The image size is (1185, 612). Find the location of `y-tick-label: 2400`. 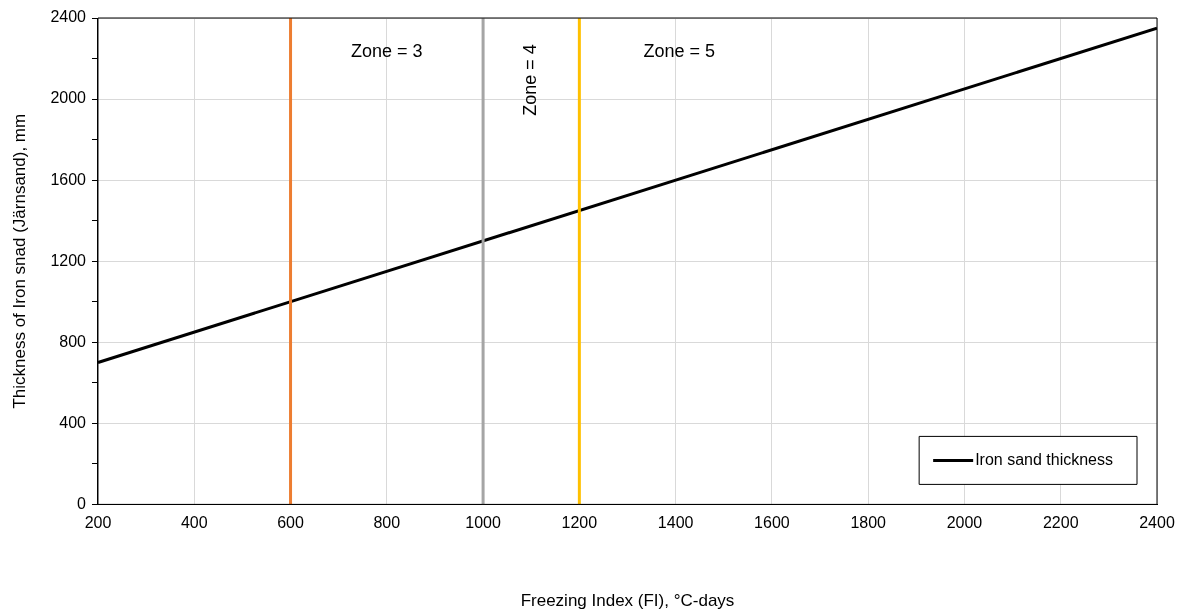

y-tick-label: 2400 is located at coordinates (68, 17).